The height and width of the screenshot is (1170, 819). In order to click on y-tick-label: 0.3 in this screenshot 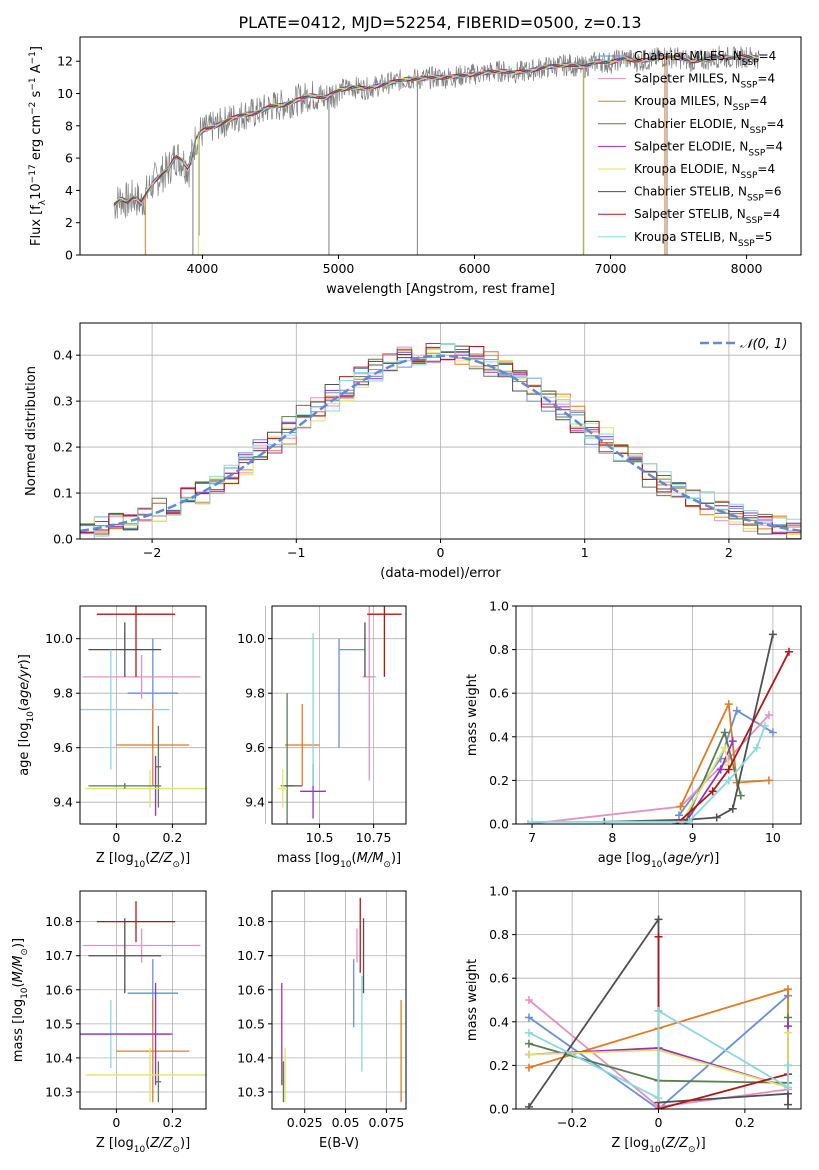, I will do `click(63, 401)`.